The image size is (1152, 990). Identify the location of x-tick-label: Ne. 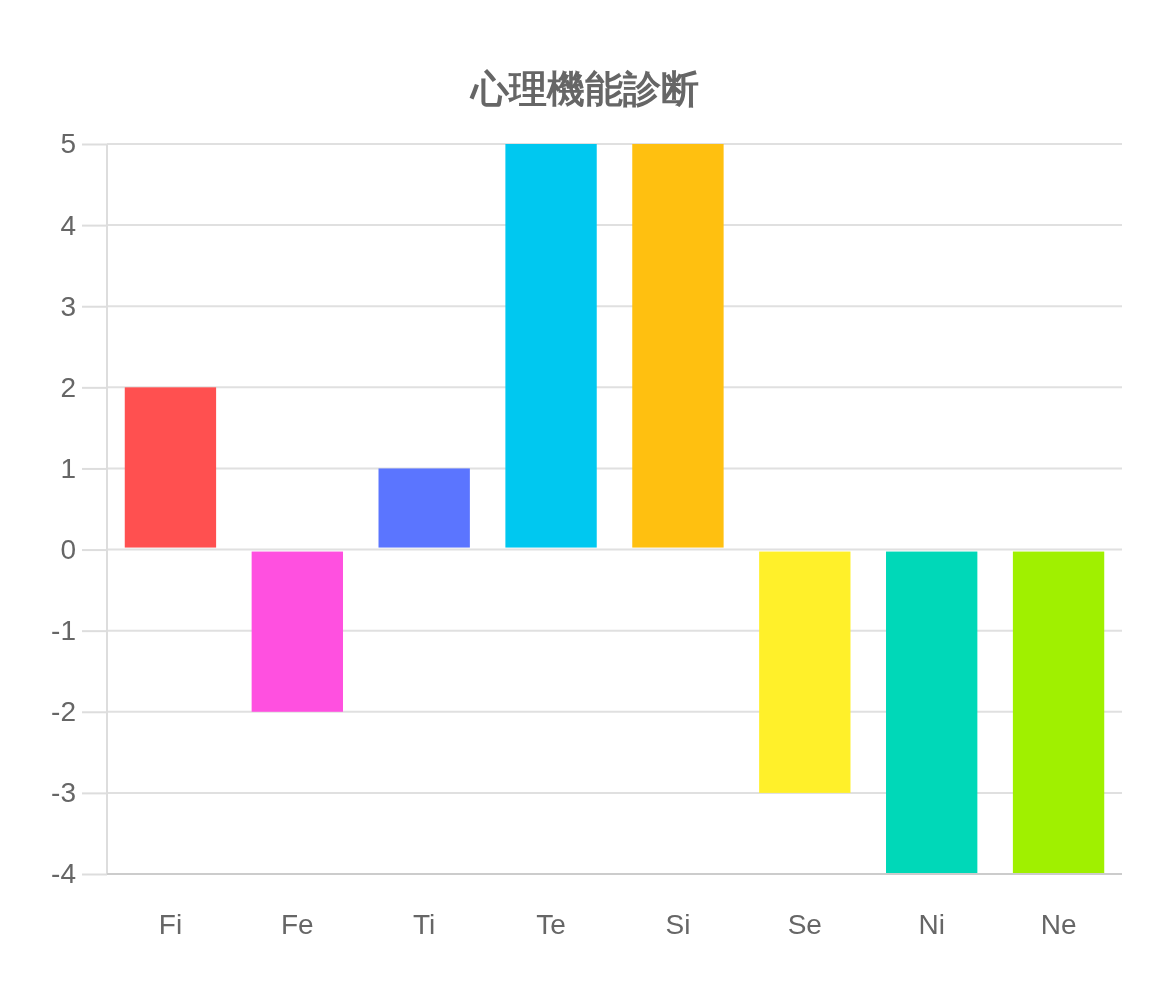
(1058, 924).